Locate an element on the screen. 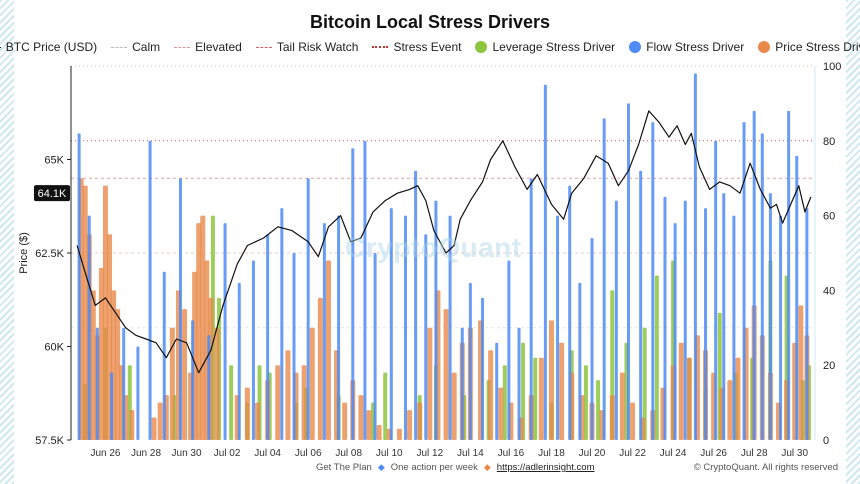 This screenshot has width=860, height=484. x-tick-label: Jul 30 is located at coordinates (794, 453).